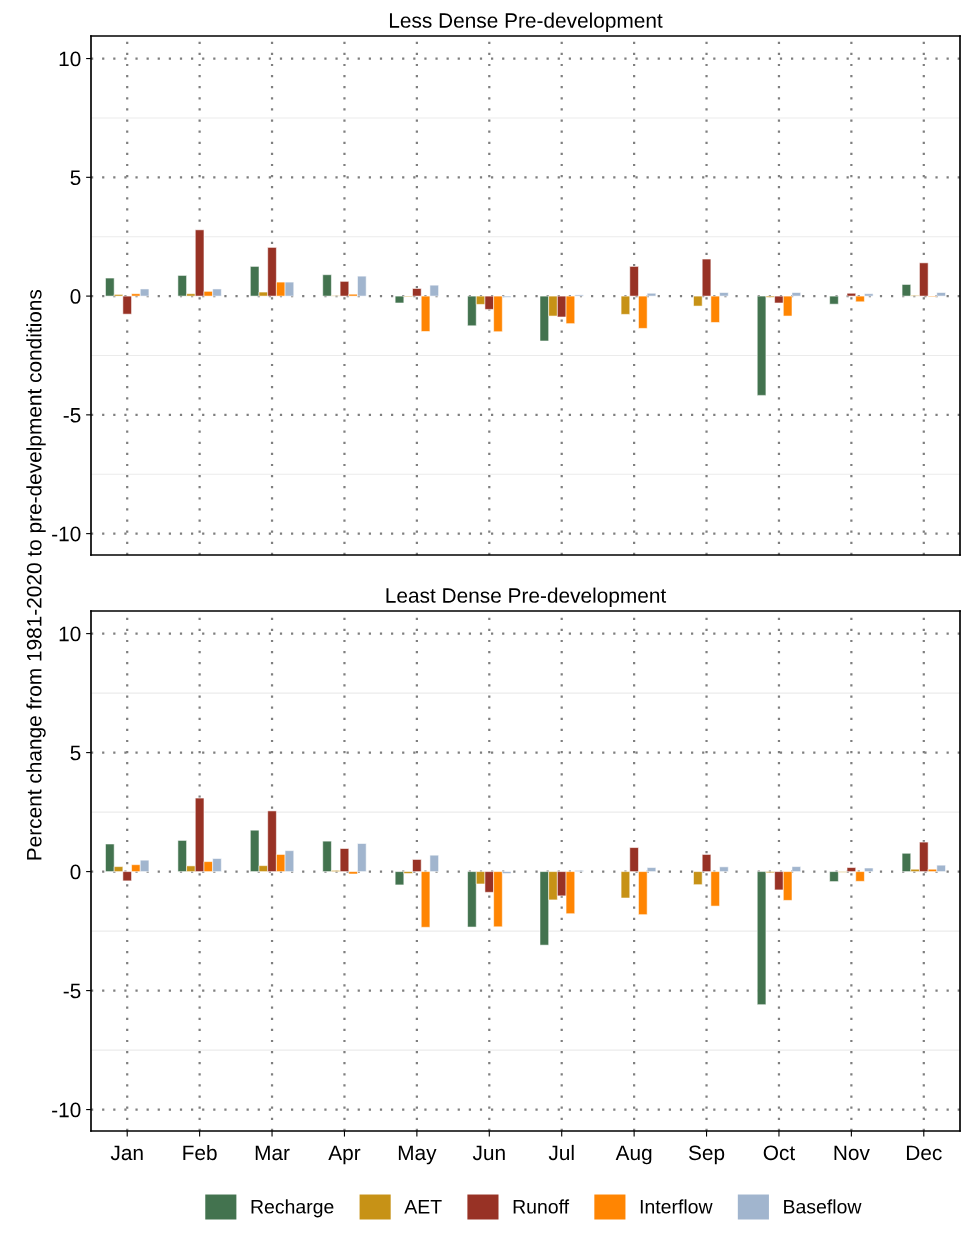  I want to click on x-tick-label: Jul, so click(561, 1152).